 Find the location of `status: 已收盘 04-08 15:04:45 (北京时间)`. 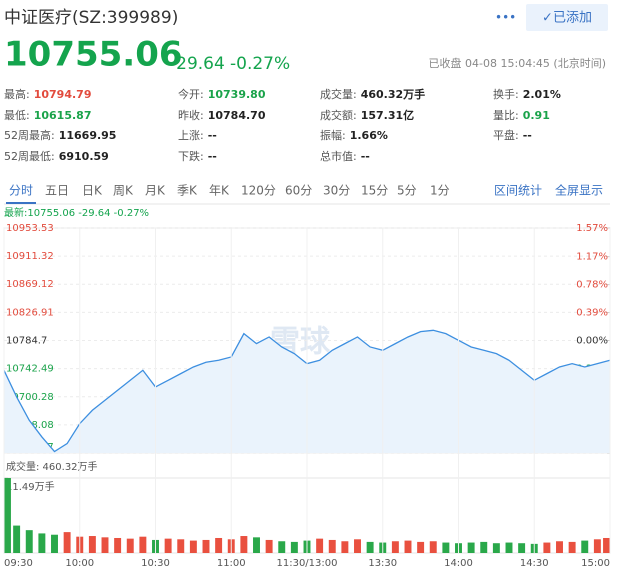

status: 已收盘 04-08 15:04:45 (北京时间) is located at coordinates (517, 63).